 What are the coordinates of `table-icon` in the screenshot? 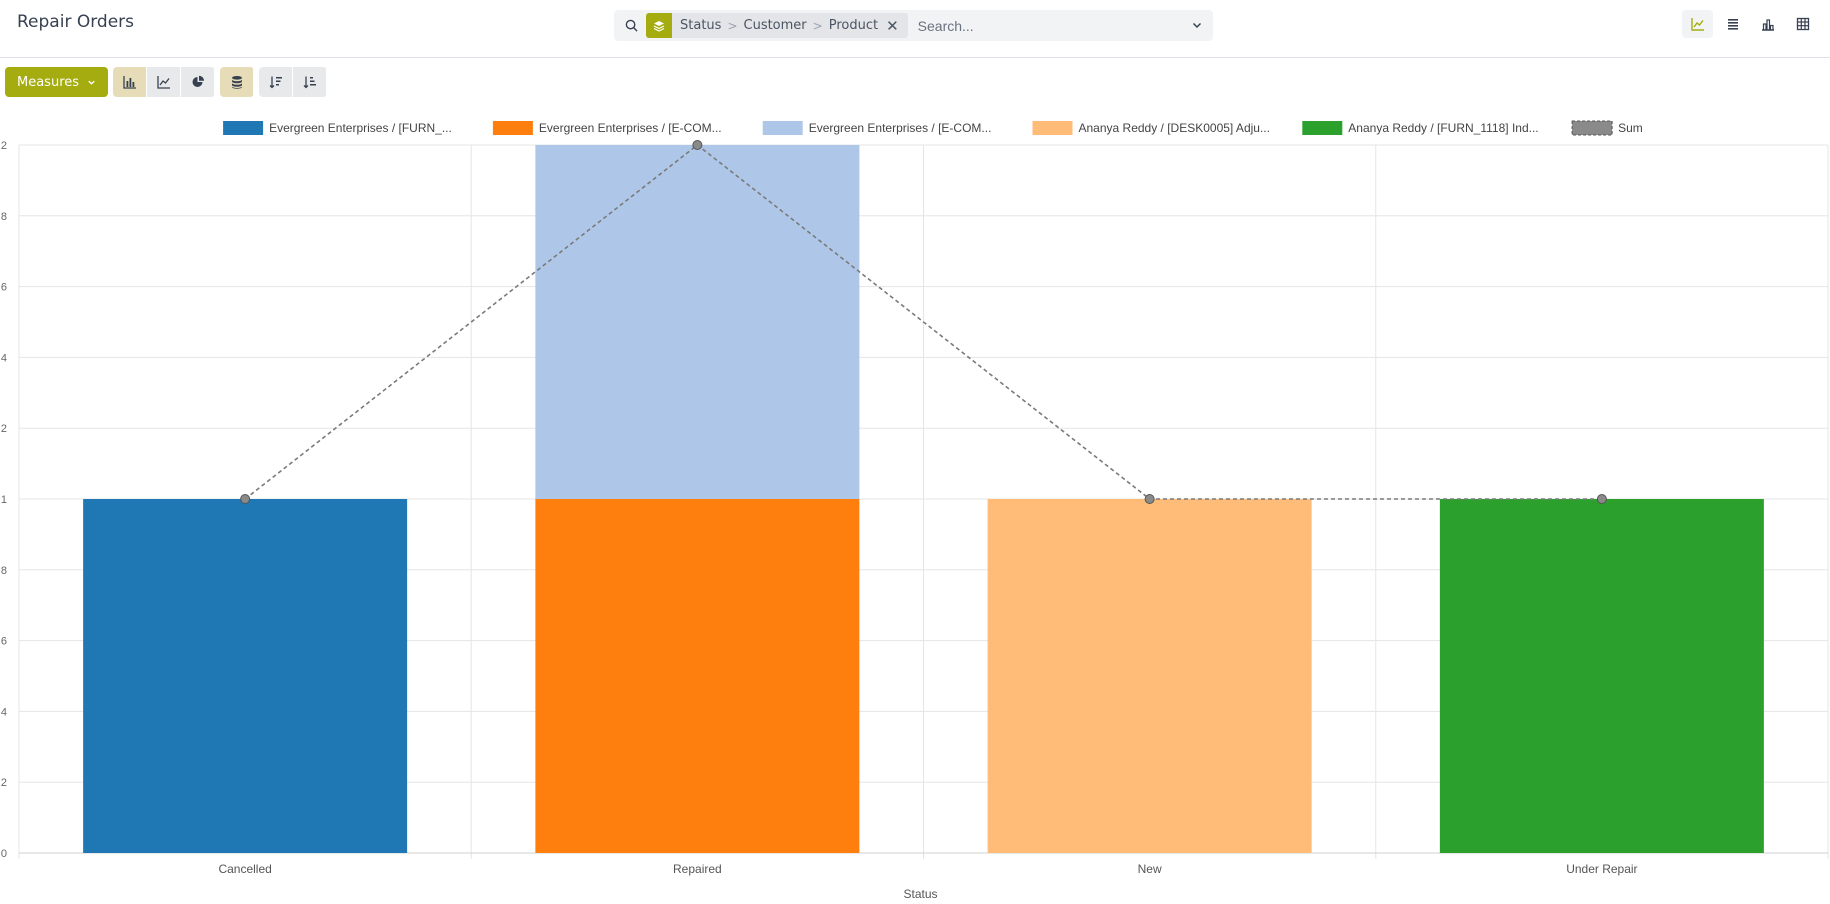 It's located at (1802, 24).